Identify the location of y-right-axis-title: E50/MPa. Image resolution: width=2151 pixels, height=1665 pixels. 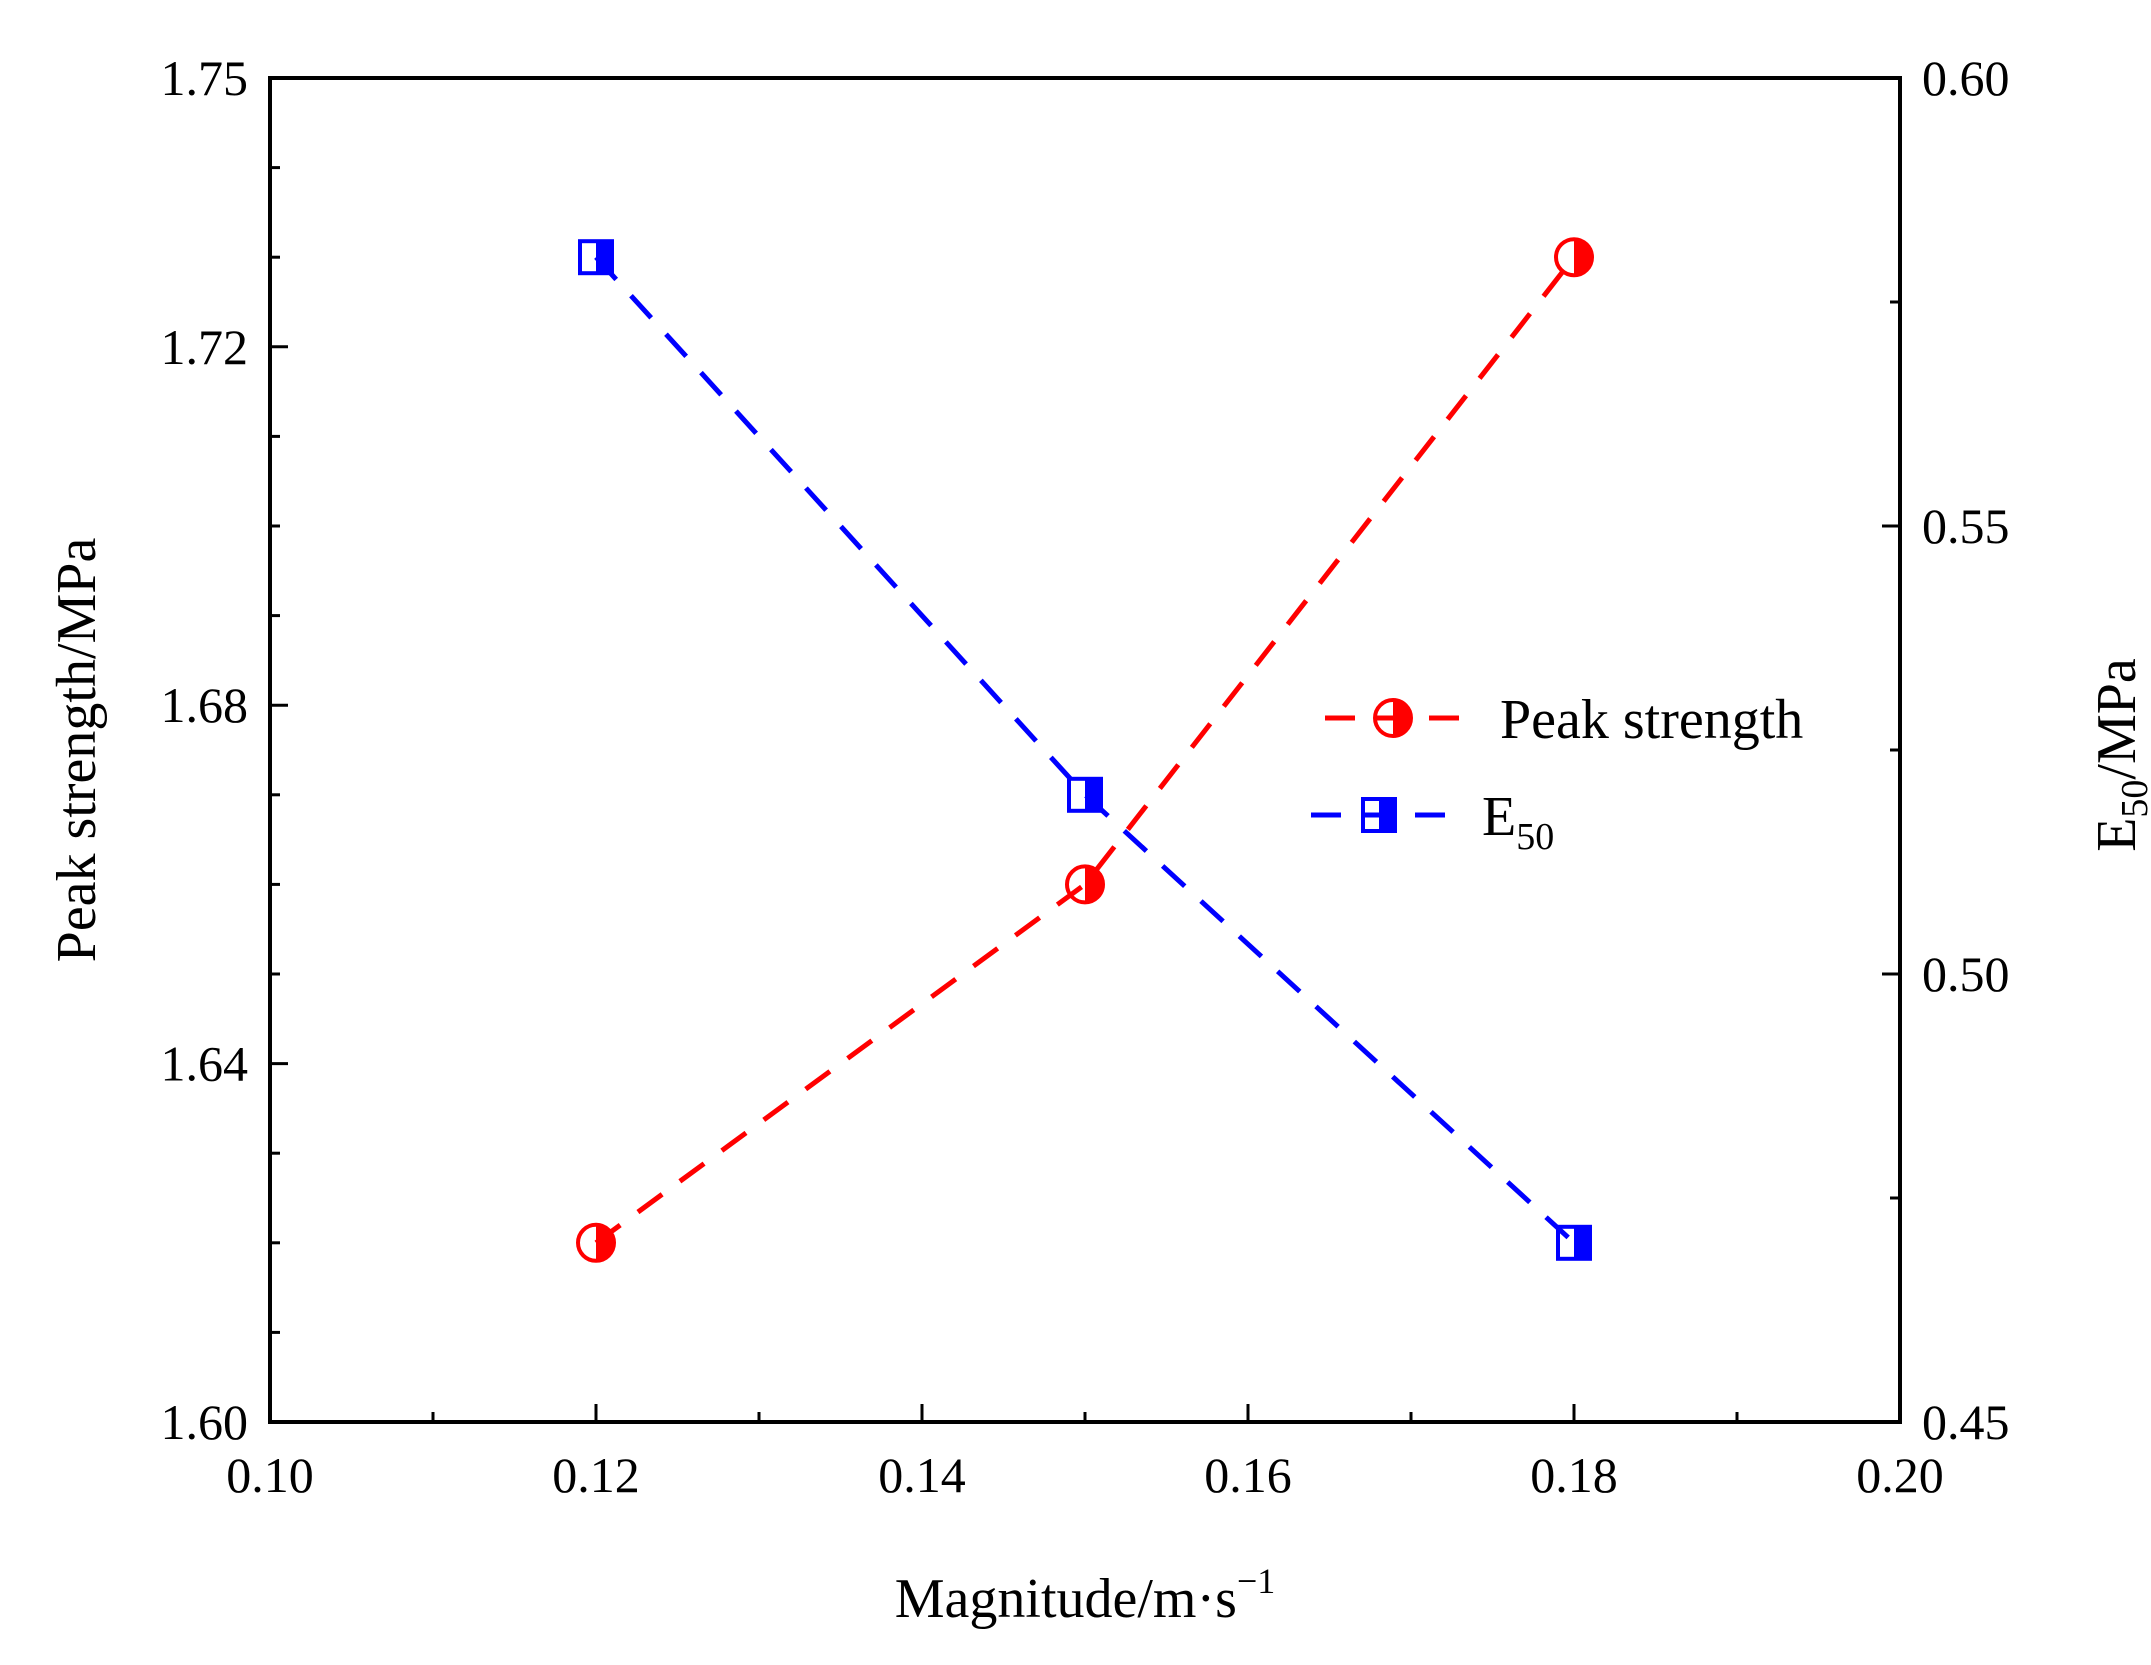
(2118, 755).